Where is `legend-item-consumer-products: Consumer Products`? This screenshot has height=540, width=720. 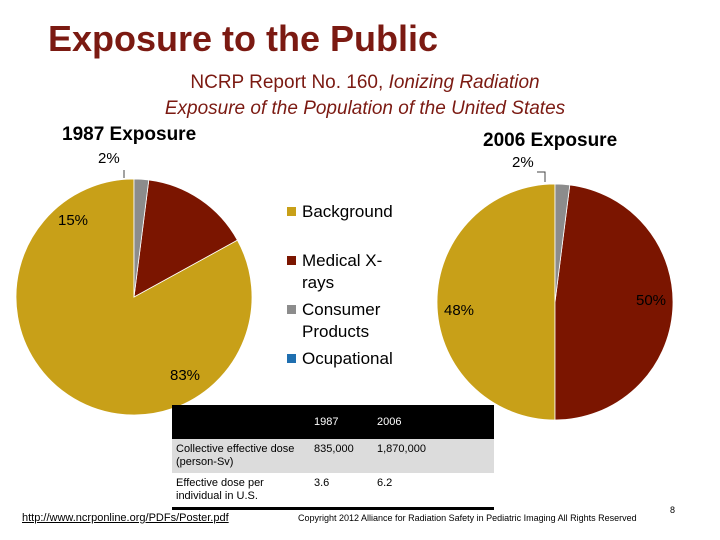 legend-item-consumer-products: Consumer Products is located at coordinates (349, 321).